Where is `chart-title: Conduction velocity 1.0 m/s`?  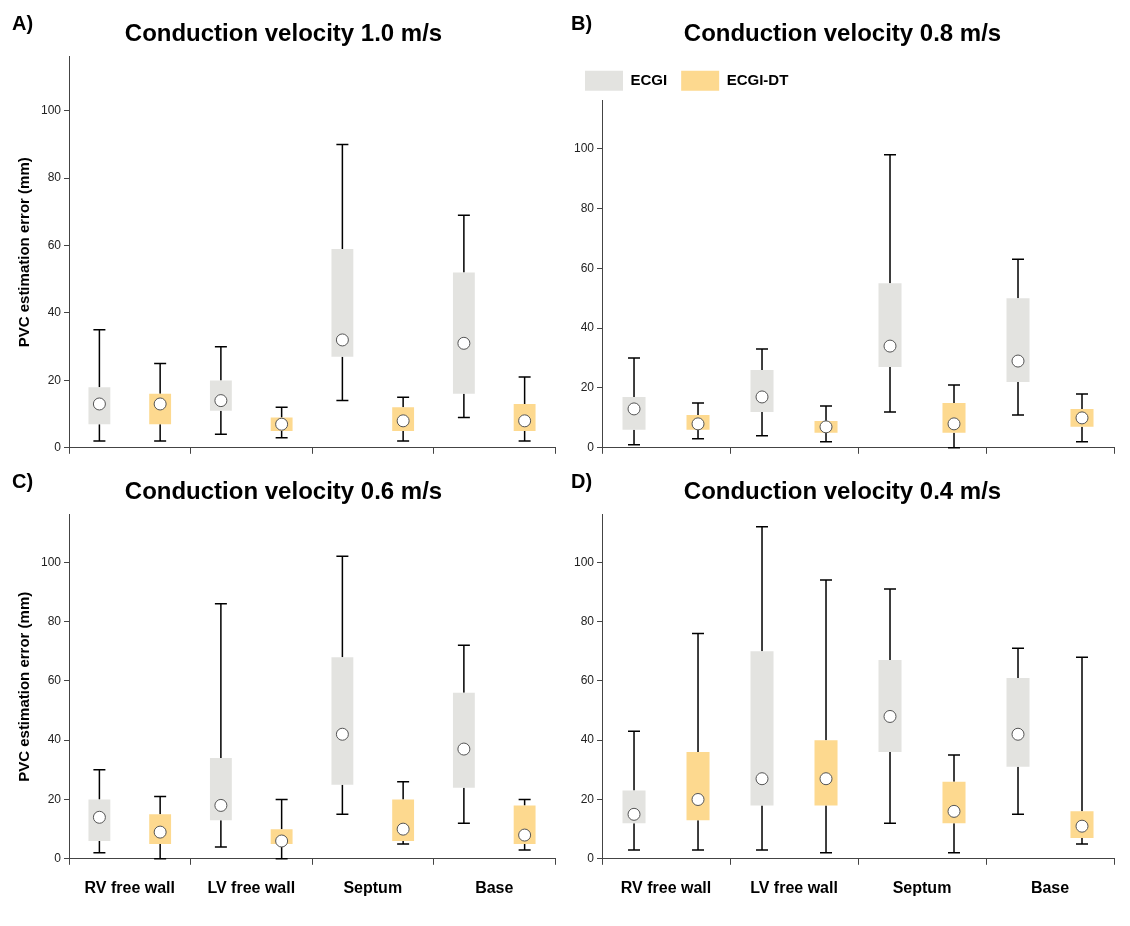 chart-title: Conduction velocity 1.0 m/s is located at coordinates (283, 33).